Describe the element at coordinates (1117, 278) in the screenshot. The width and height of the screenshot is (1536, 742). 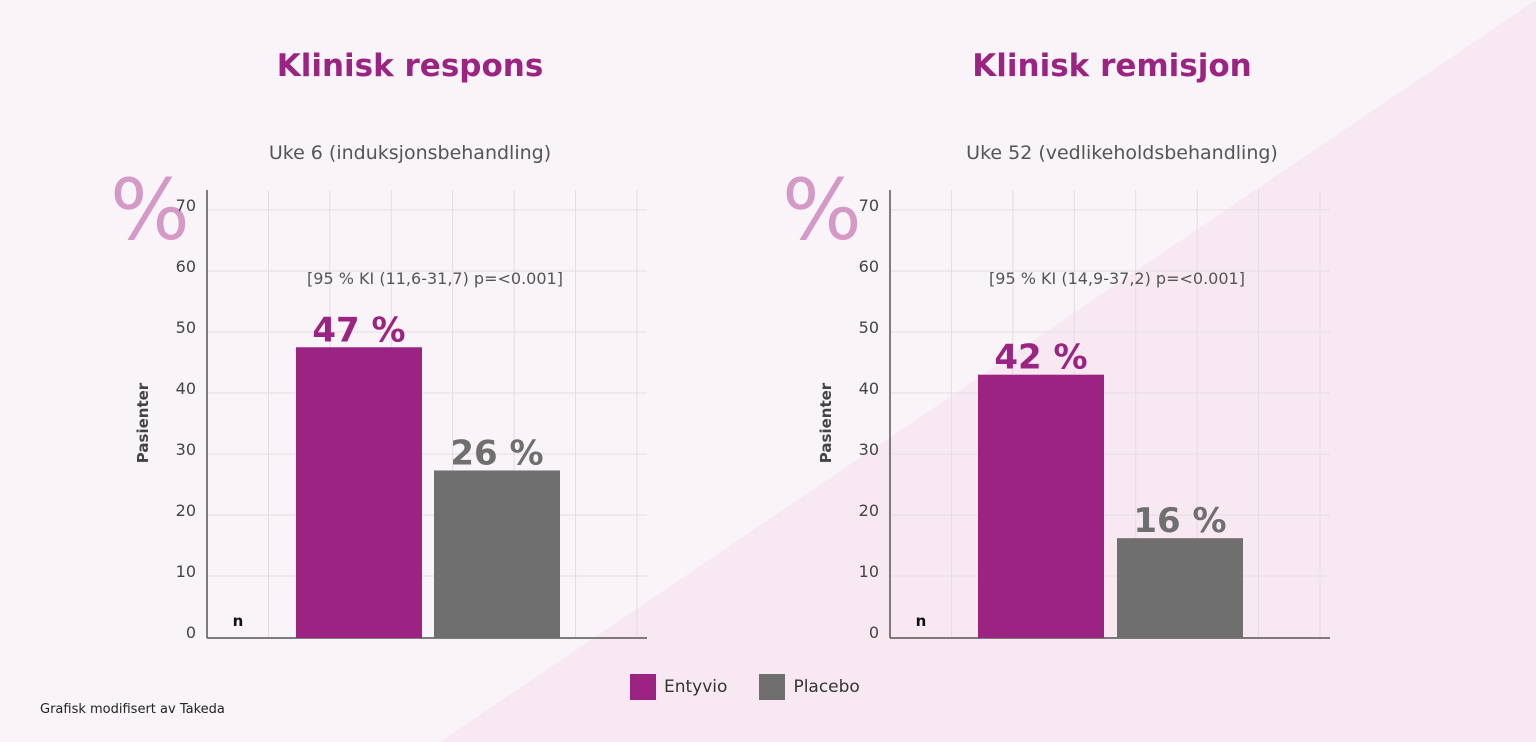
I see `ci-annotation: [95 % KI (14,9-37,2) p=<0.001]` at that location.